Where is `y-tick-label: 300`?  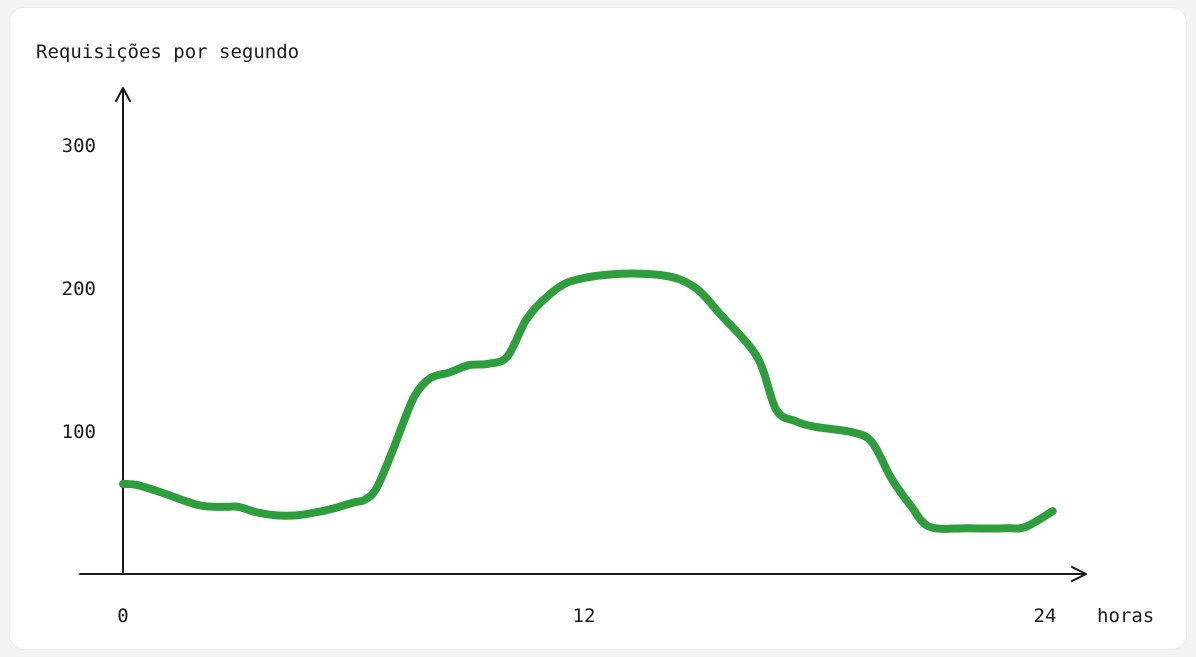
y-tick-label: 300 is located at coordinates (79, 146).